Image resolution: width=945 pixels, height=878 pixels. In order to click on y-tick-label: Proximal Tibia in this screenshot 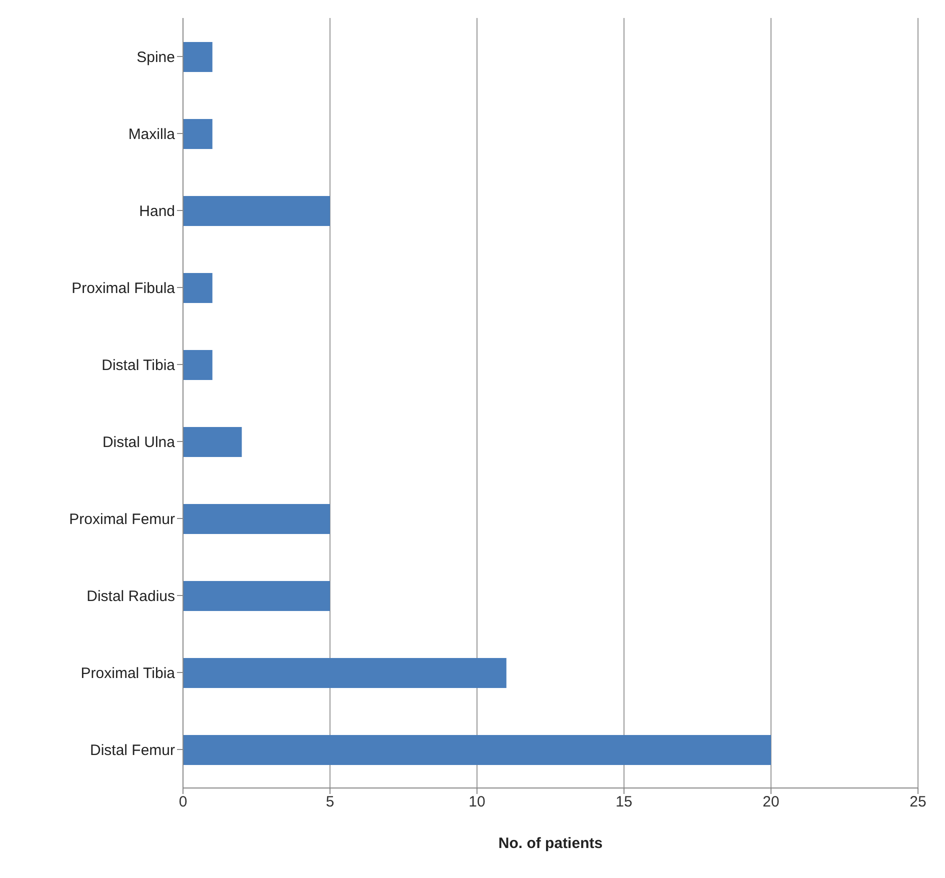, I will do `click(128, 673)`.